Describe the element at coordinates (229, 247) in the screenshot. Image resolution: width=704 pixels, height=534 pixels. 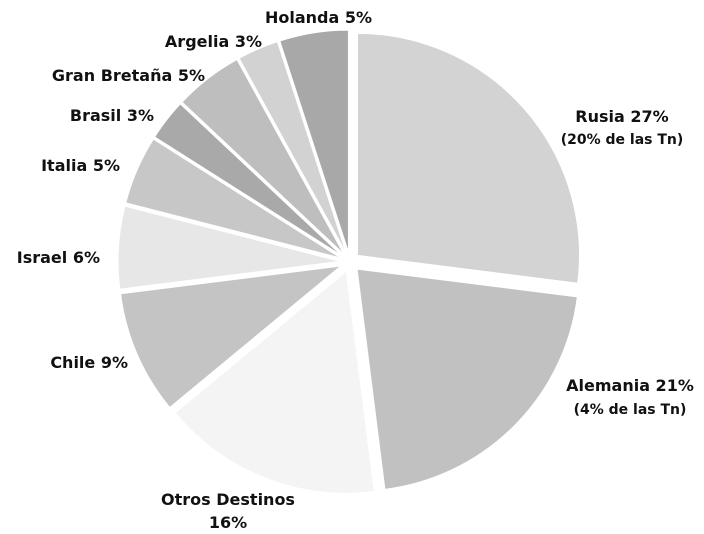
I see `pie-slice-israel` at that location.